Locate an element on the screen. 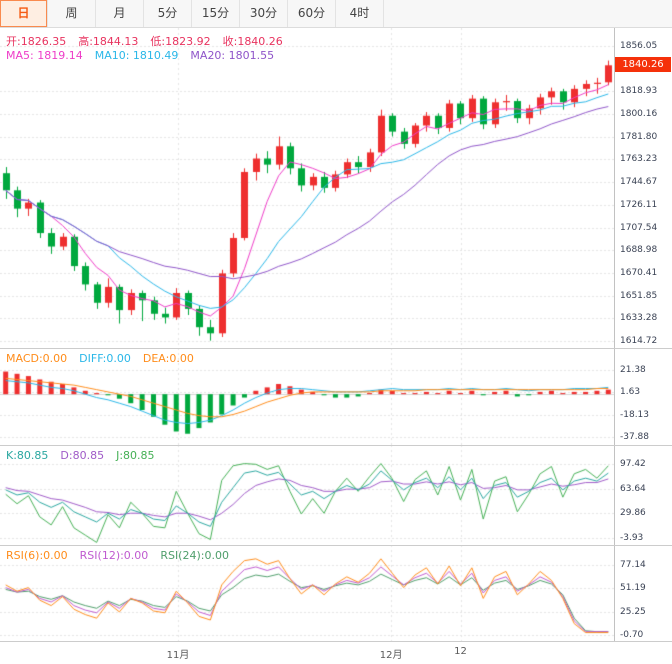  macd-canvas is located at coordinates (307, 396).